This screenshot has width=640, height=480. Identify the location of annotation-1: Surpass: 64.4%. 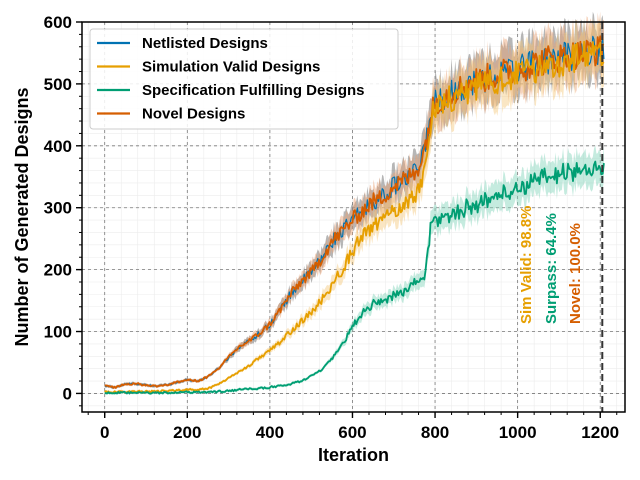
(551, 268).